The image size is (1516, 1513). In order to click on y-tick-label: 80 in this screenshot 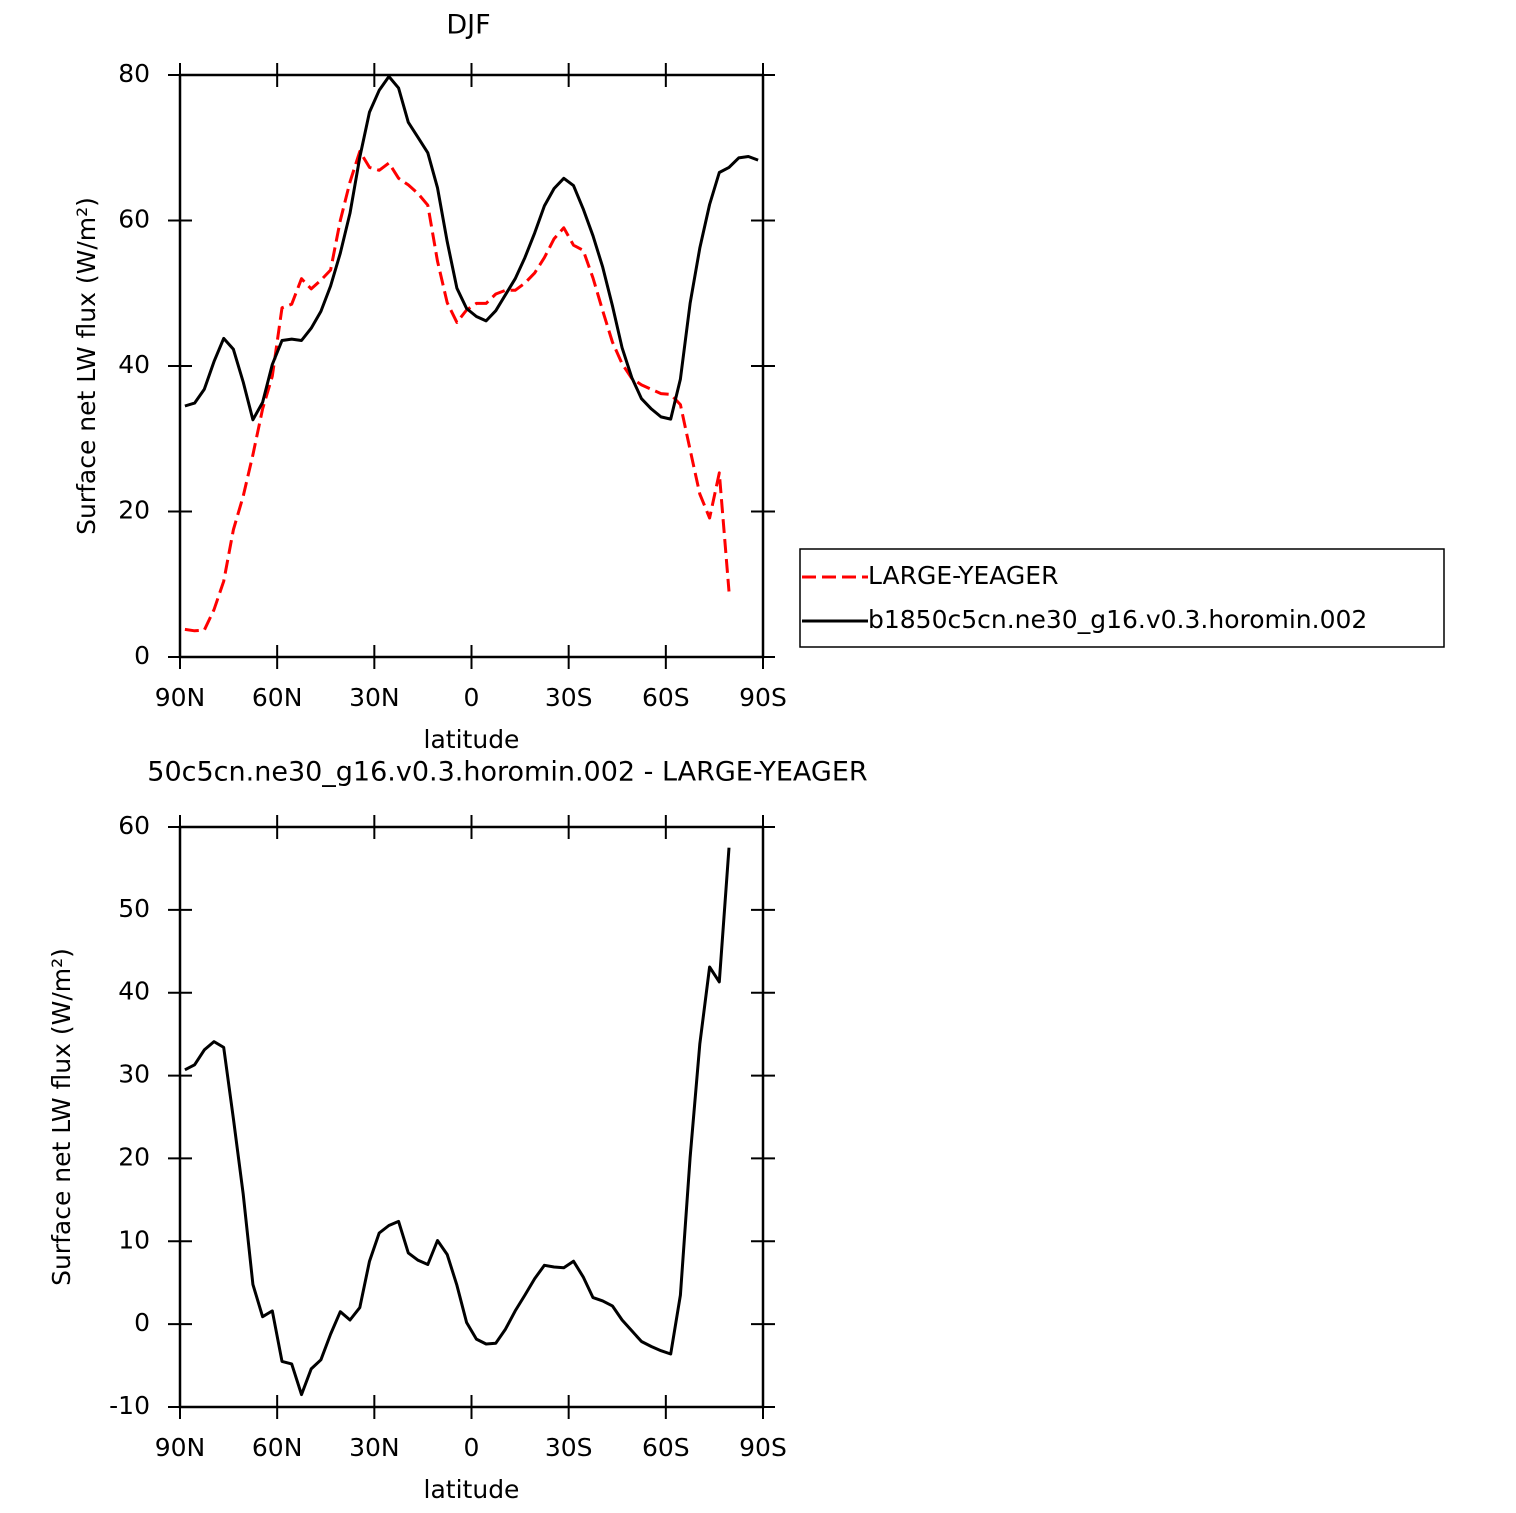, I will do `click(134, 73)`.